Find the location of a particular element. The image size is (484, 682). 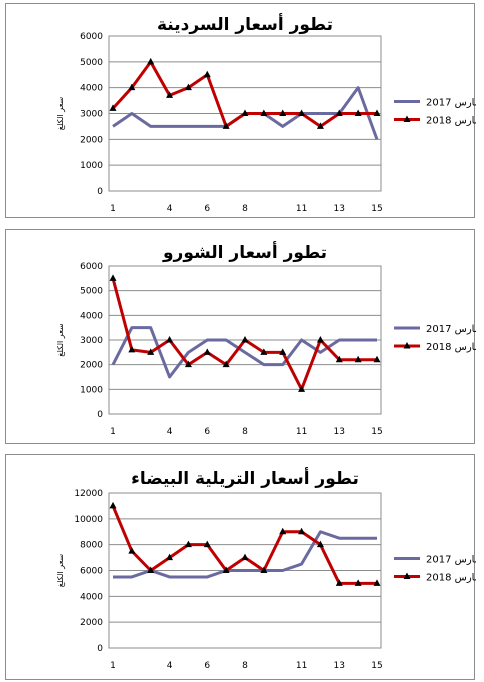

chart-title: تطور أسعار الشورو is located at coordinates (244, 252).